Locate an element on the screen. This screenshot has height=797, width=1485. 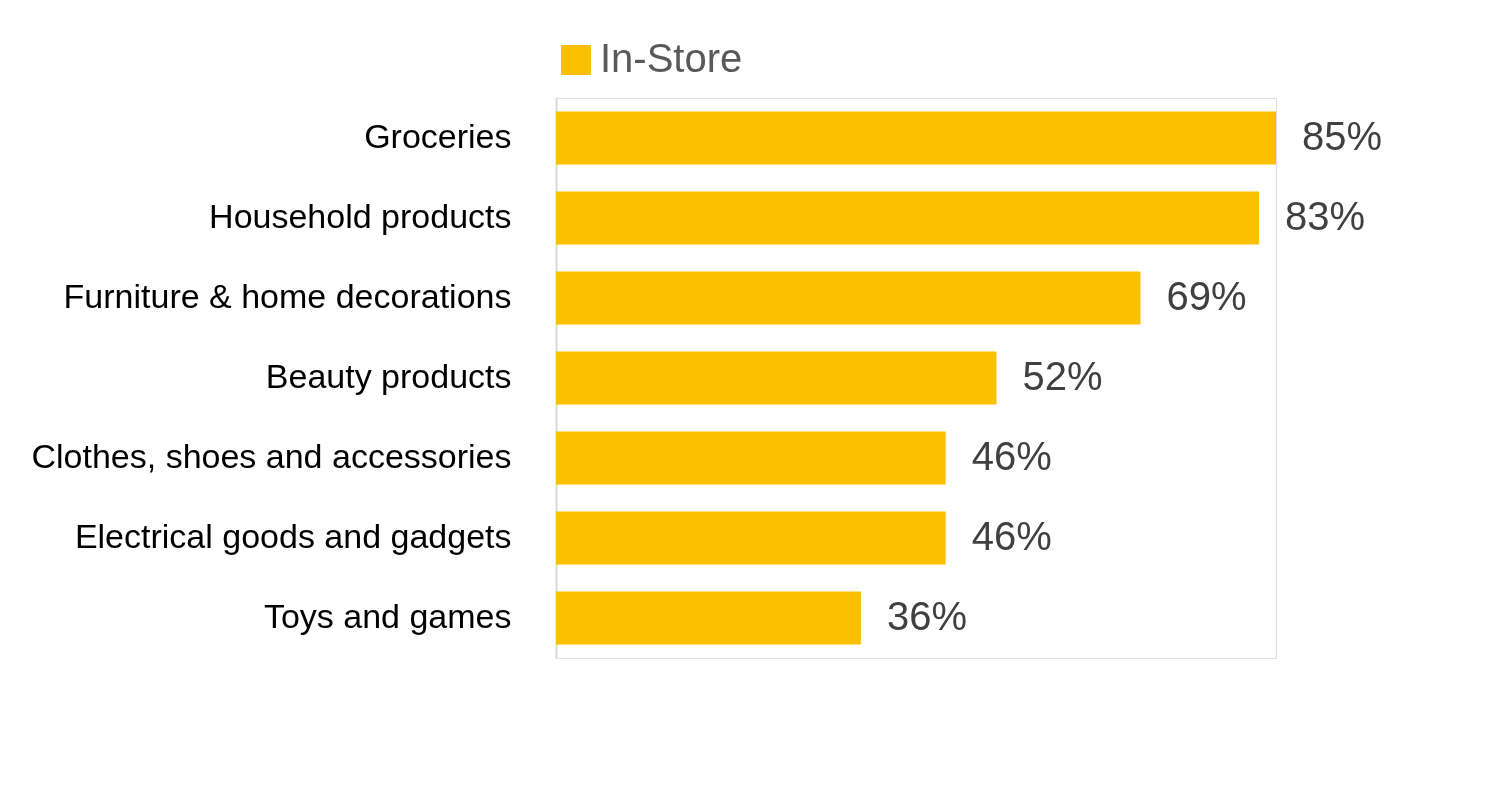
data-label: 85% is located at coordinates (1342, 136).